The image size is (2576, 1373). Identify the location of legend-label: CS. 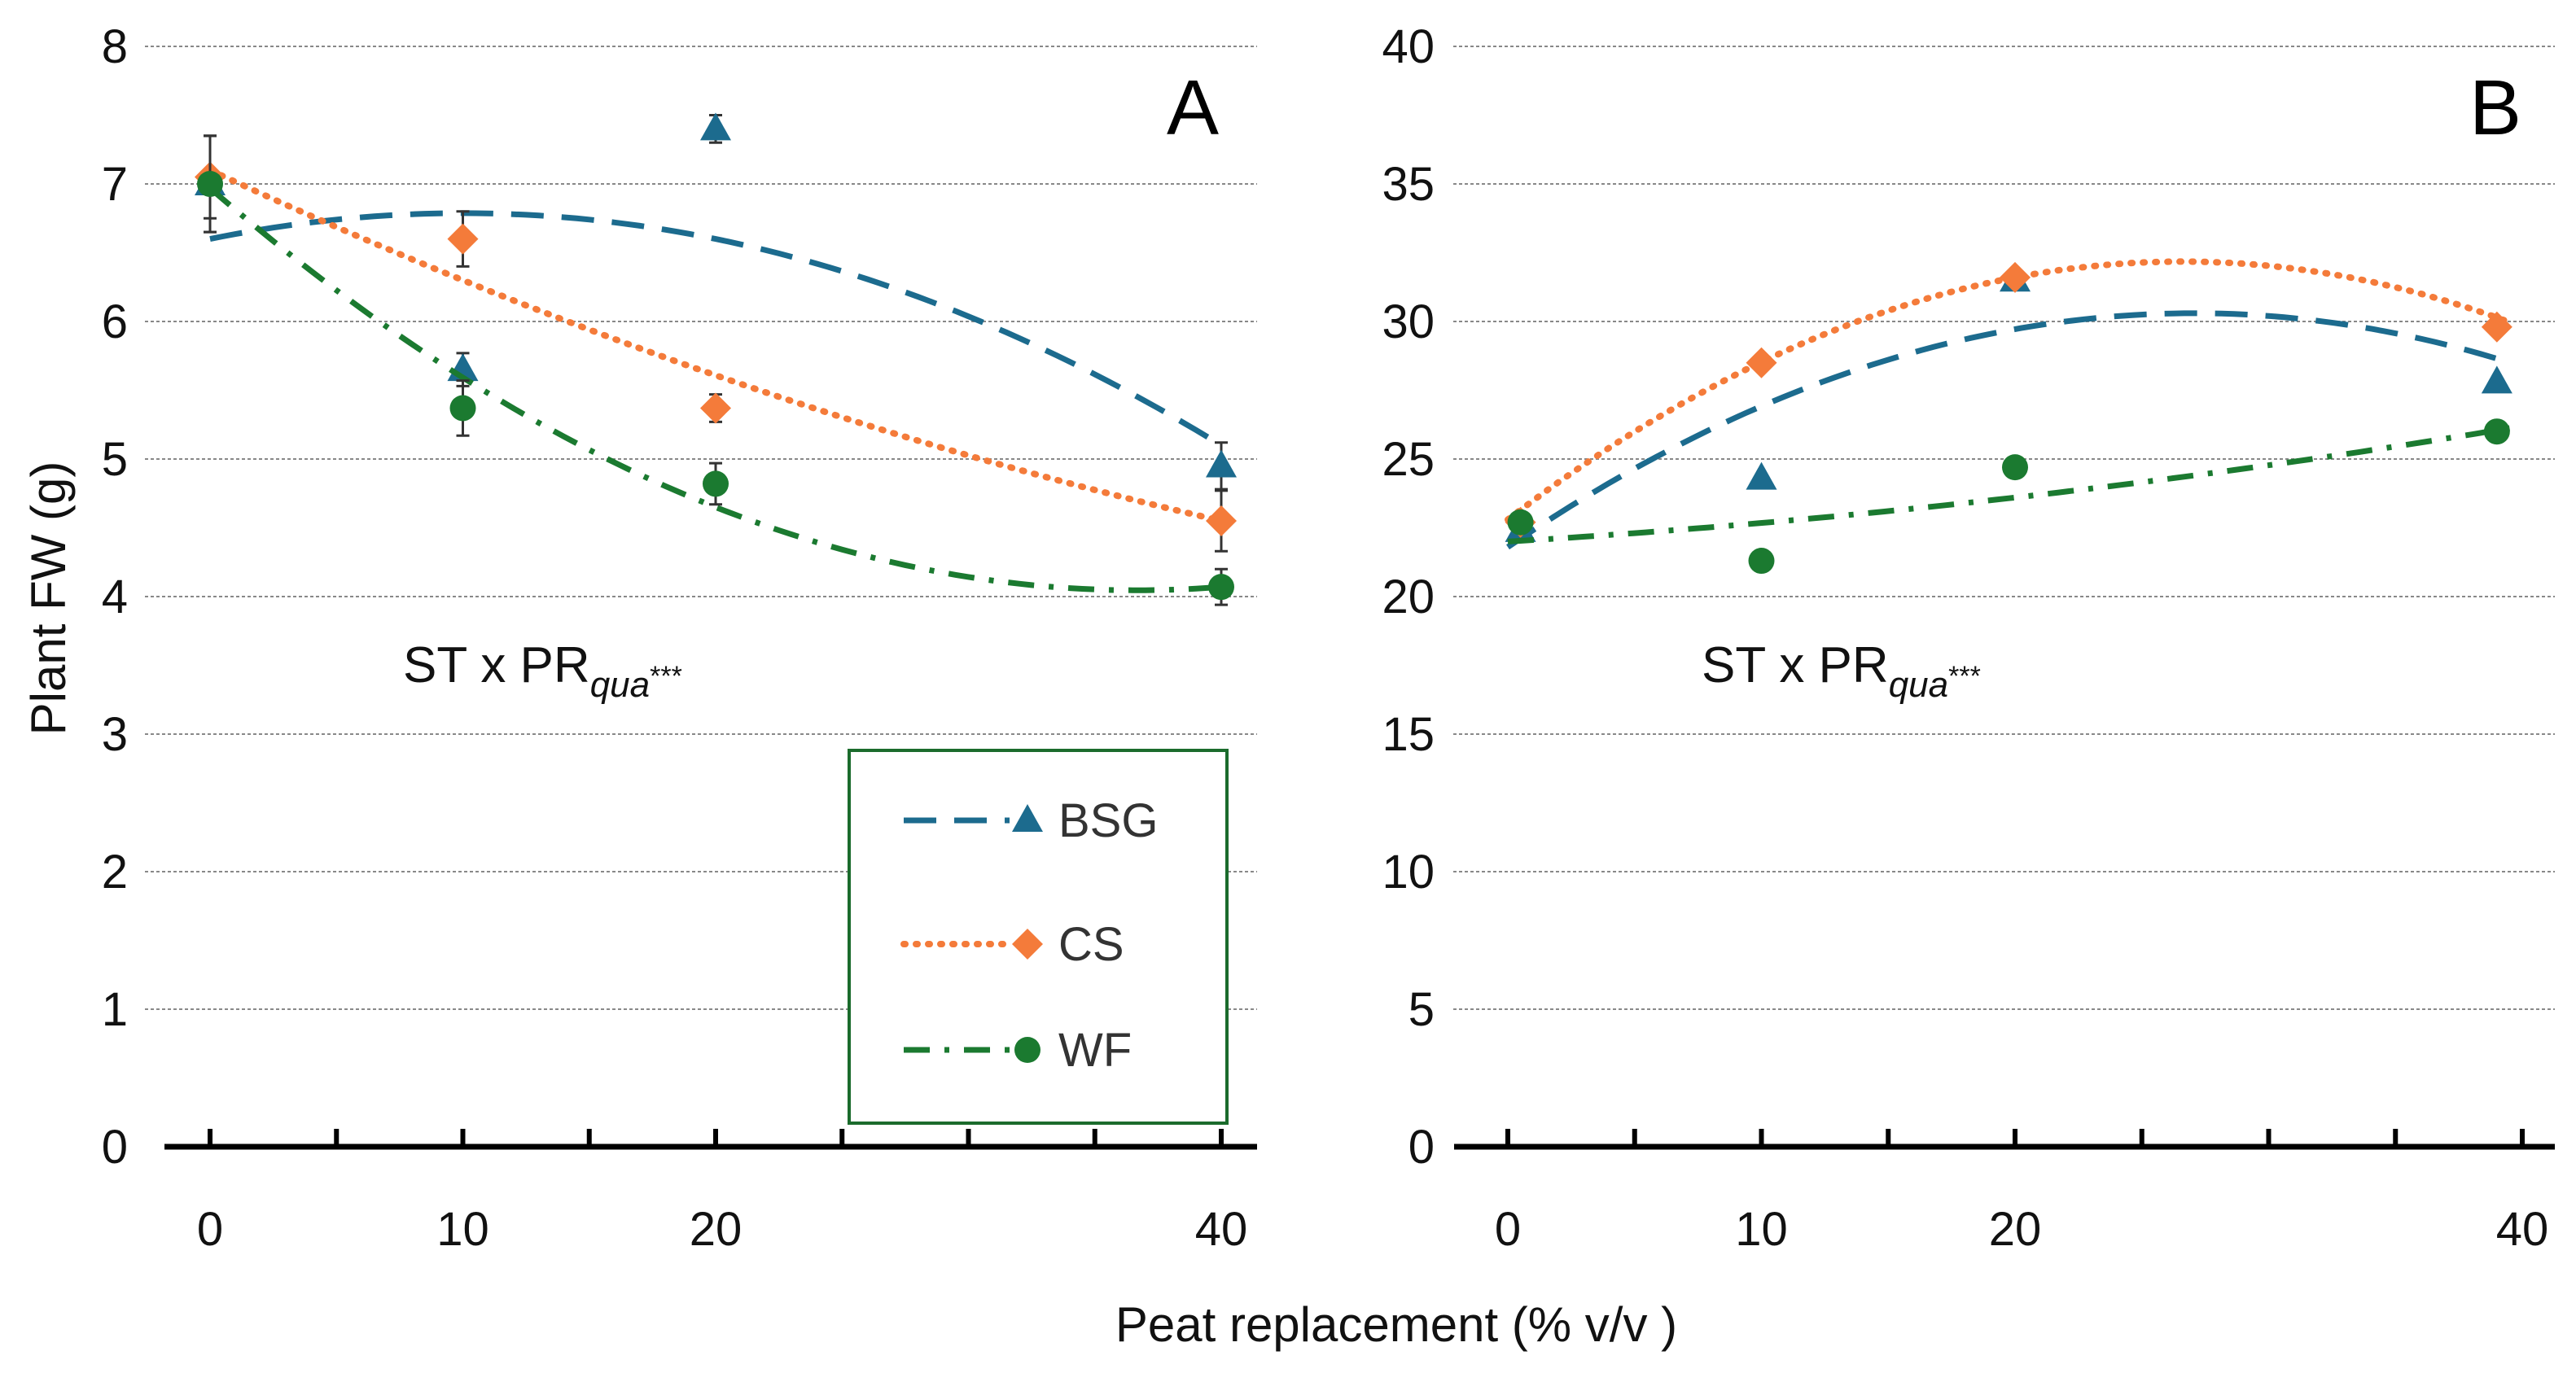
(1091, 945).